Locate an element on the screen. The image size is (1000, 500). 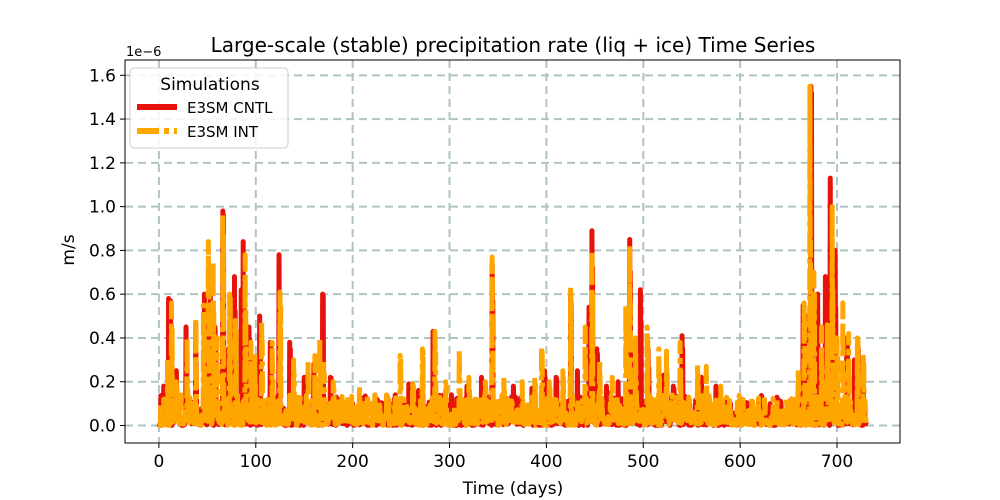
x-tick-label: 500 is located at coordinates (643, 462).